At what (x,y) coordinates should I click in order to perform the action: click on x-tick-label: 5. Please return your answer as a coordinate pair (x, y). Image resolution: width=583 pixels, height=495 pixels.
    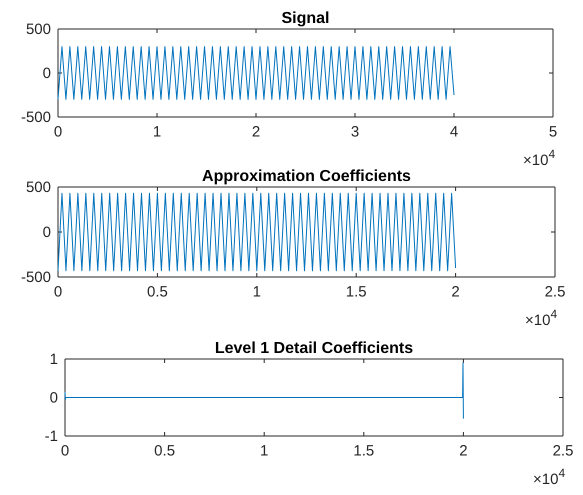
    Looking at the image, I should click on (553, 132).